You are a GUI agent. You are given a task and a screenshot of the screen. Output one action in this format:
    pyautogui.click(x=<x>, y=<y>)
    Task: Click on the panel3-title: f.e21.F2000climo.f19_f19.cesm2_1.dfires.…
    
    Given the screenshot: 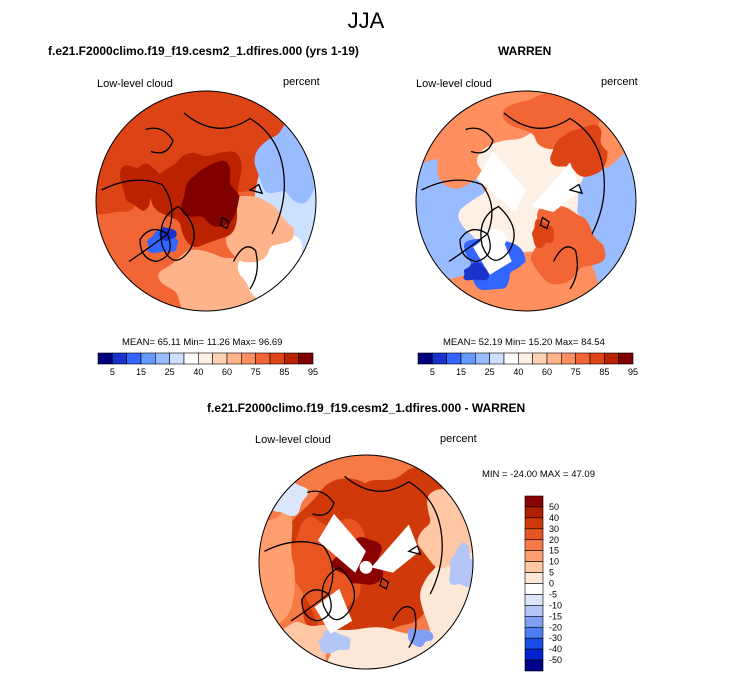 What is the action you would take?
    pyautogui.click(x=366, y=408)
    